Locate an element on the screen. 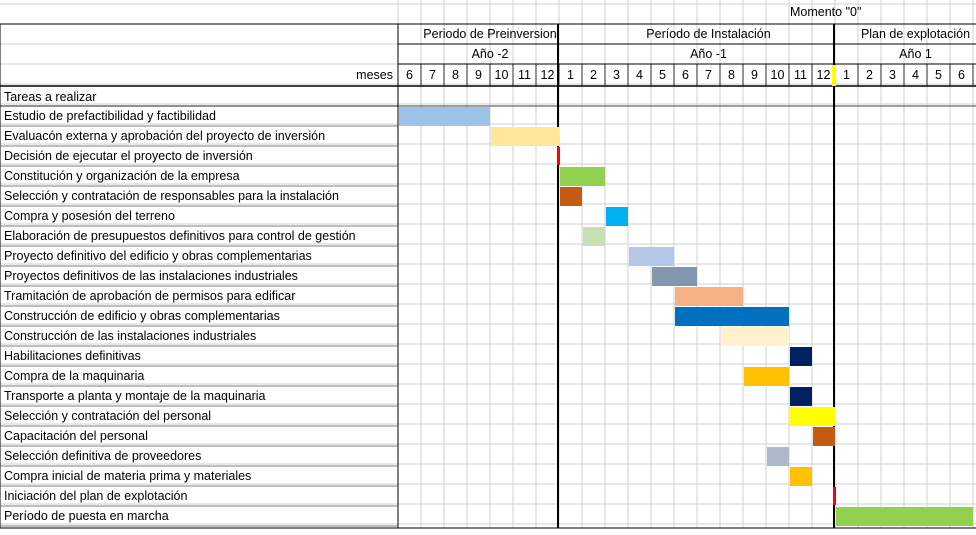  task-name: Compra de la maquinaria is located at coordinates (74, 376).